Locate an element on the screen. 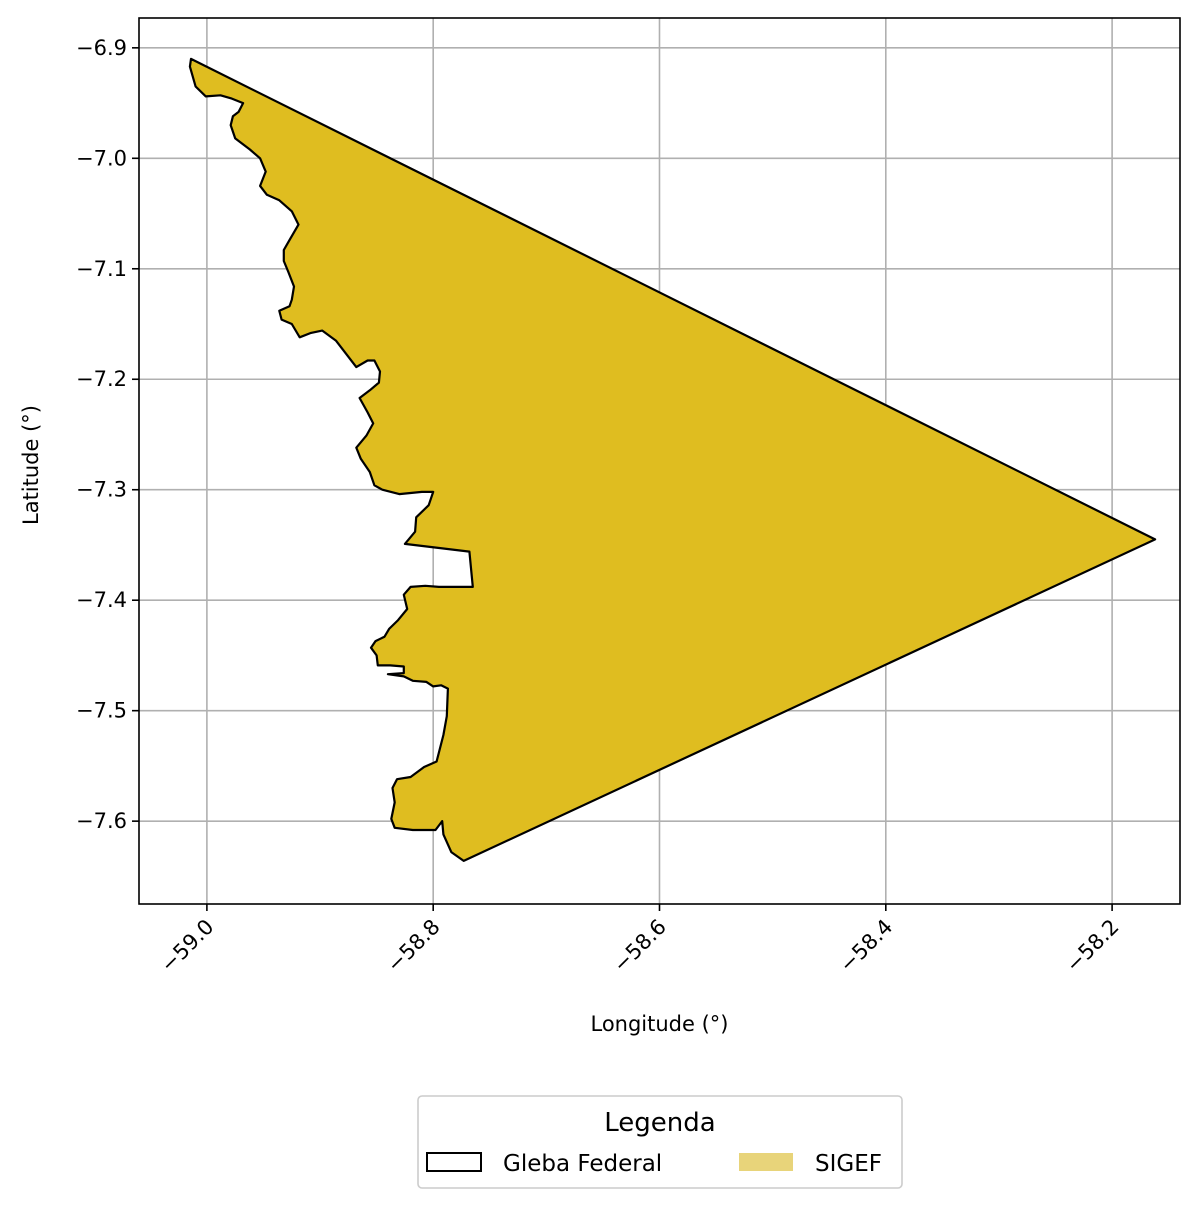 The image size is (1198, 1207). legend-swatch-sigef is located at coordinates (766, 1162).